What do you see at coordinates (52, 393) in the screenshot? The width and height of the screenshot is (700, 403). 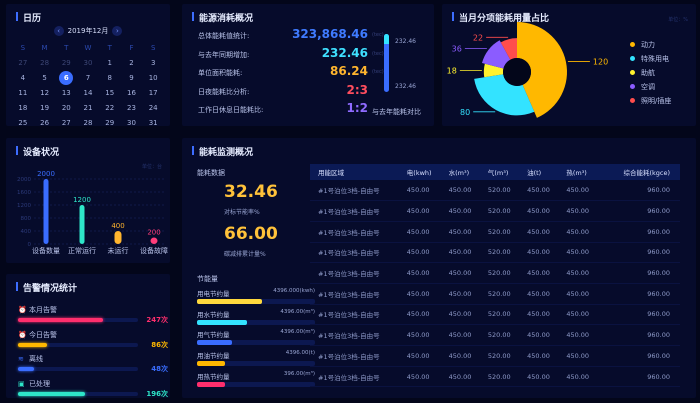 I see `alarm-progress-fill` at bounding box center [52, 393].